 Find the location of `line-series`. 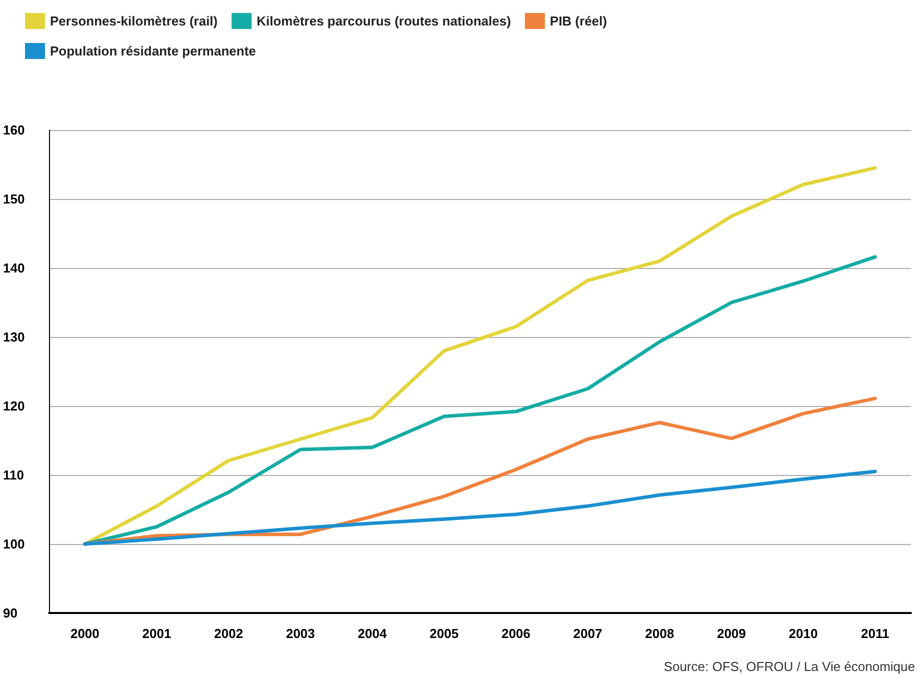

line-series is located at coordinates (480, 508).